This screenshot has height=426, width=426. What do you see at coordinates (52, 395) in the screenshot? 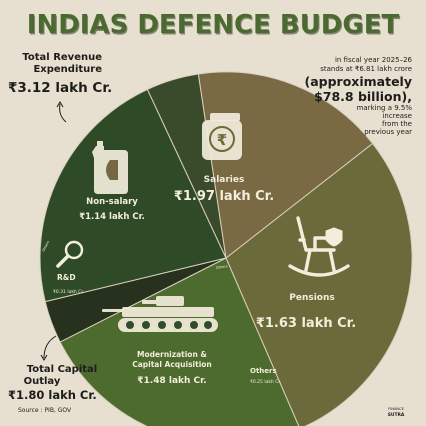
I see `capital-value: ₹1.80 lakh Cr.` at bounding box center [52, 395].